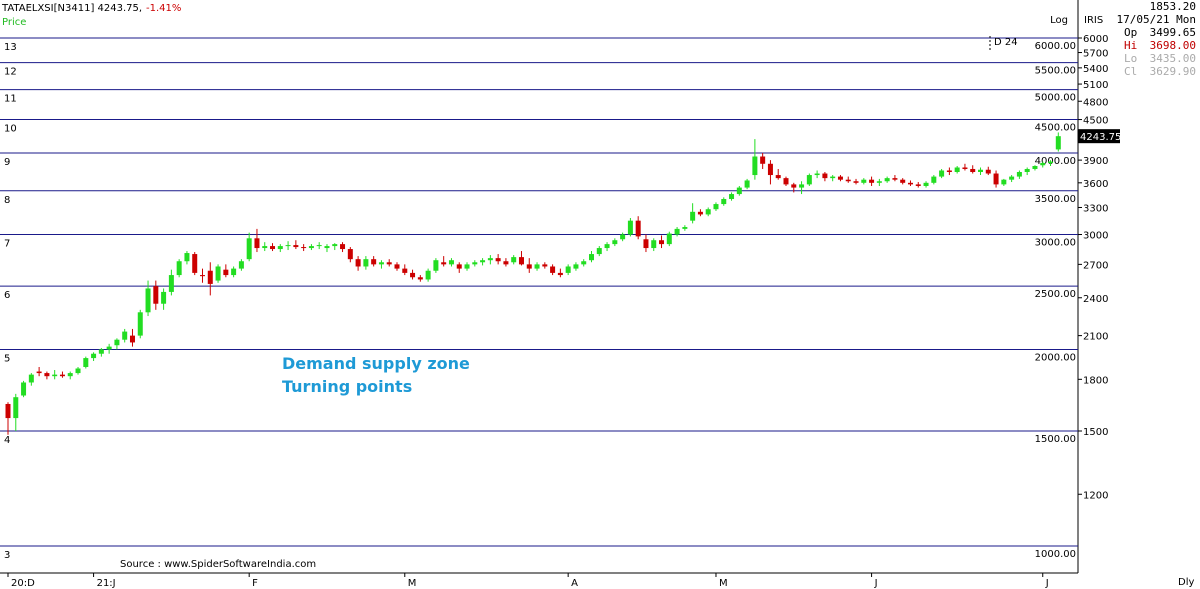 This screenshot has height=589, width=1200. Describe the element at coordinates (14, 22) in the screenshot. I see `price-label: Price` at that location.